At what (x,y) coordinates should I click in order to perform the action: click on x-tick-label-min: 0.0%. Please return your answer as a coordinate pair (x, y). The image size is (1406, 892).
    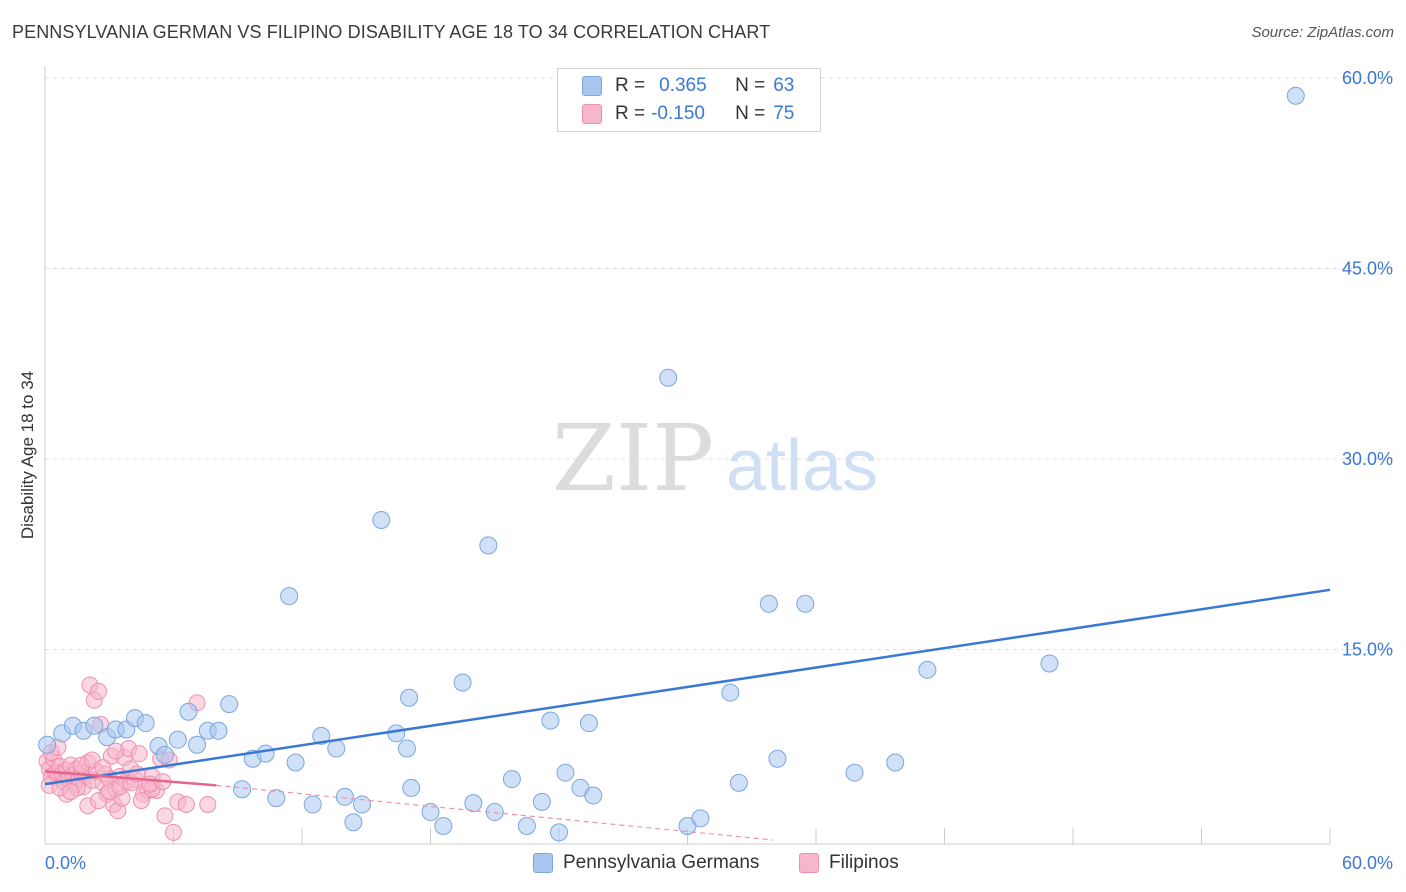
    Looking at the image, I should click on (65, 863).